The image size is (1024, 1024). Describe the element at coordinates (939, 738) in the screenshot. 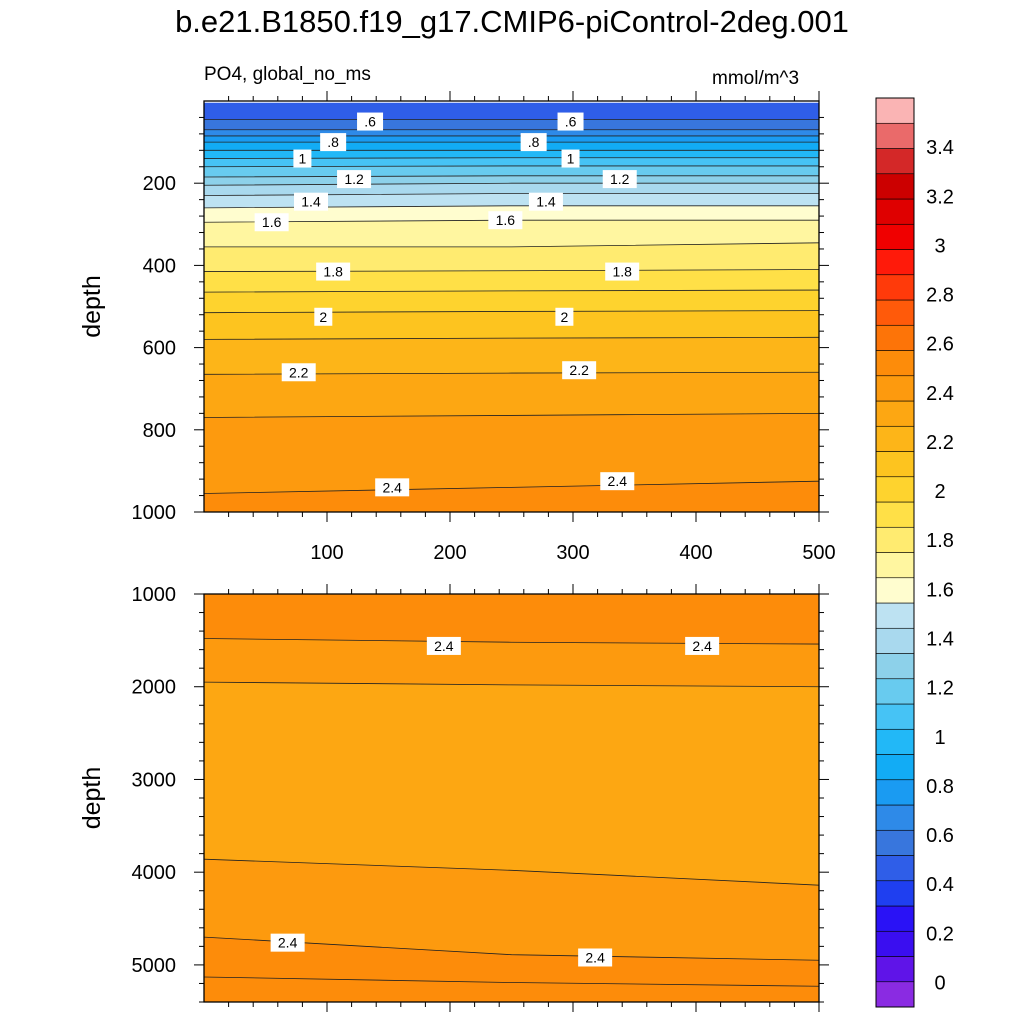

I see `colorbar-label: 1` at that location.